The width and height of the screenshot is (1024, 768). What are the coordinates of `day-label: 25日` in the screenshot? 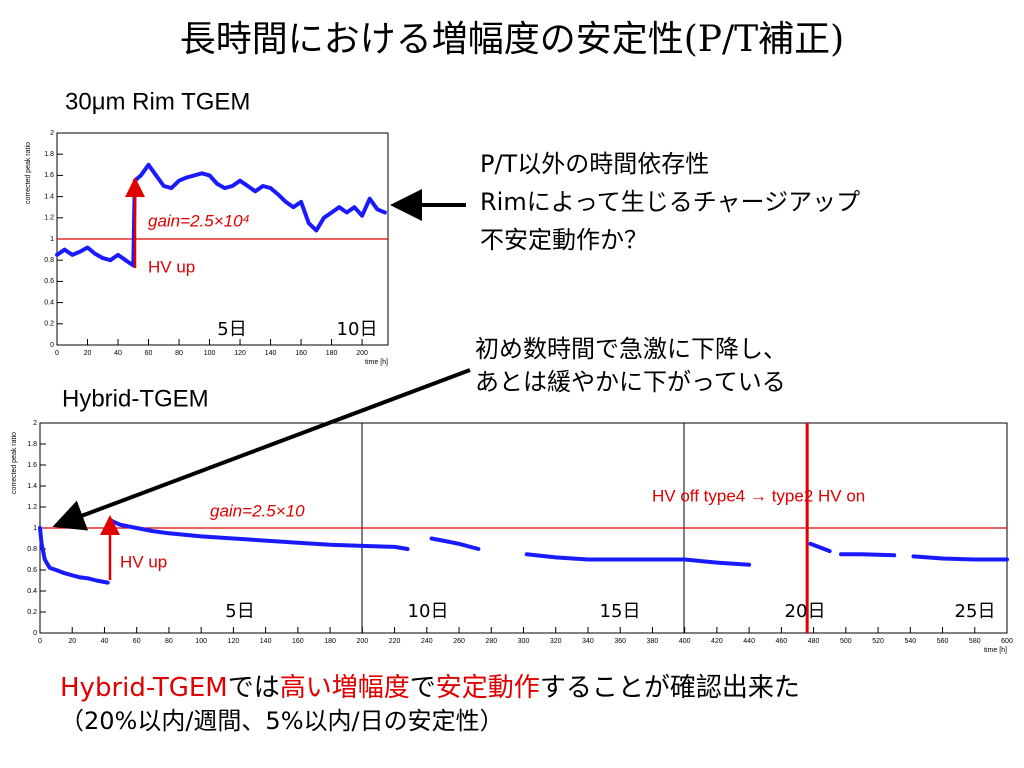 It's located at (975, 611).